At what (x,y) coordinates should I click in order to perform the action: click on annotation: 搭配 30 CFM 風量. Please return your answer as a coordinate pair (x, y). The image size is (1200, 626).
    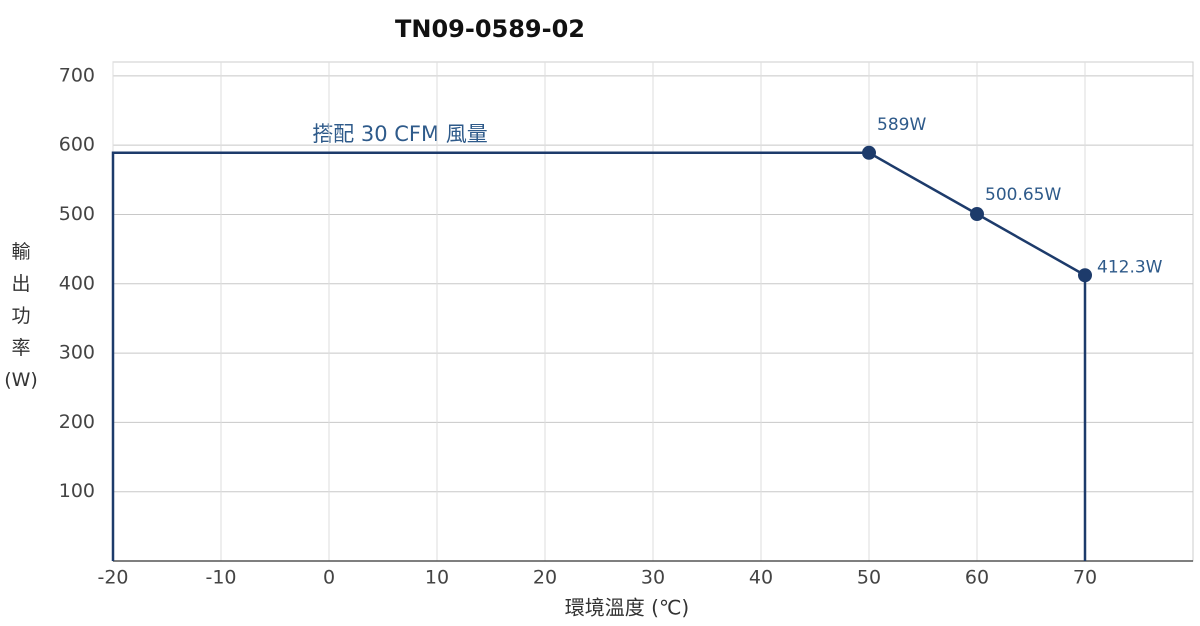
    Looking at the image, I should click on (400, 134).